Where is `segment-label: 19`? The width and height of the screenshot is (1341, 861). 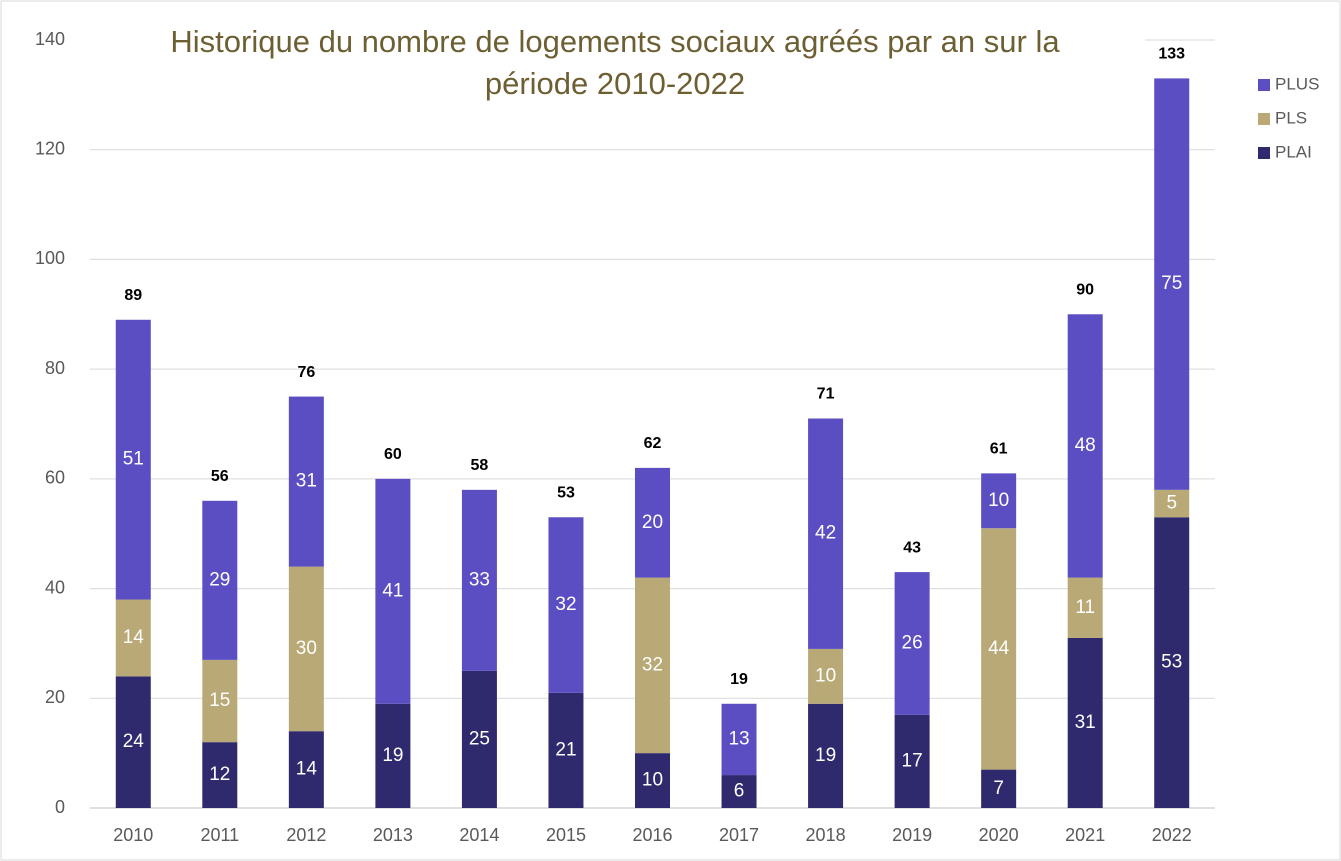
segment-label: 19 is located at coordinates (392, 755).